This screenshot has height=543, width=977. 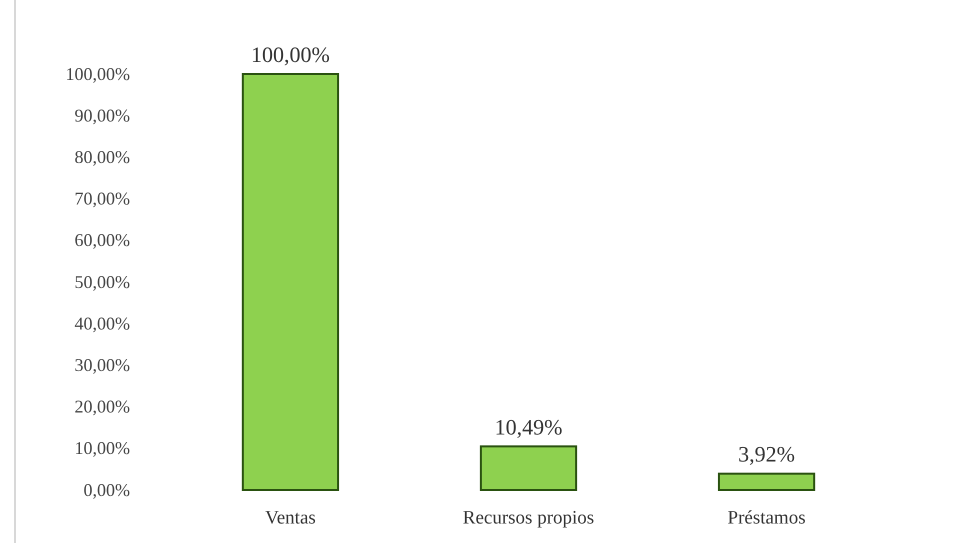 I want to click on y-tick-label: 0,00%, so click(x=107, y=490).